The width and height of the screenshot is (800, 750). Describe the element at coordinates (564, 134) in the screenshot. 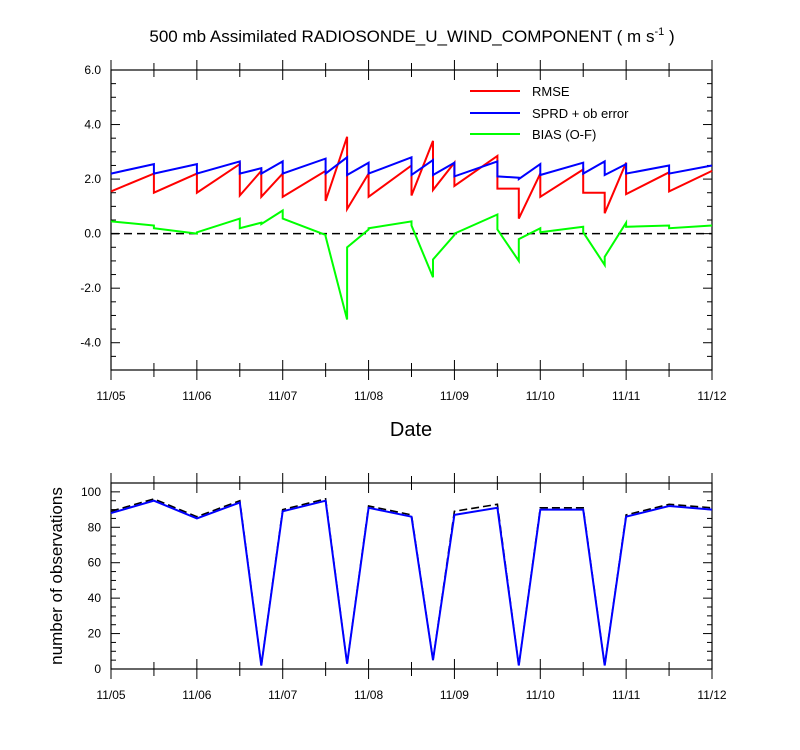

I see `legend-bias-label: BIAS (O-F)` at that location.